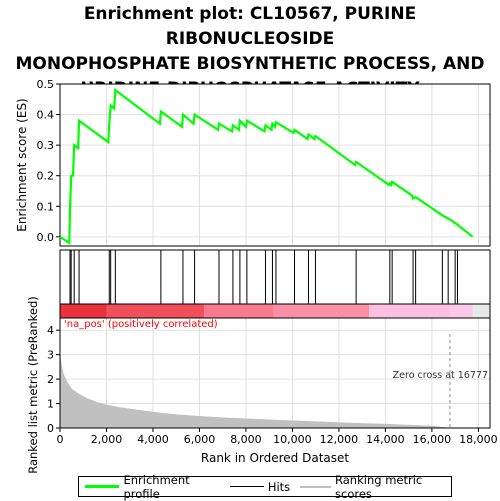  What do you see at coordinates (275, 458) in the screenshot?
I see `x-axis-label: Rank in Ordered Dataset` at bounding box center [275, 458].